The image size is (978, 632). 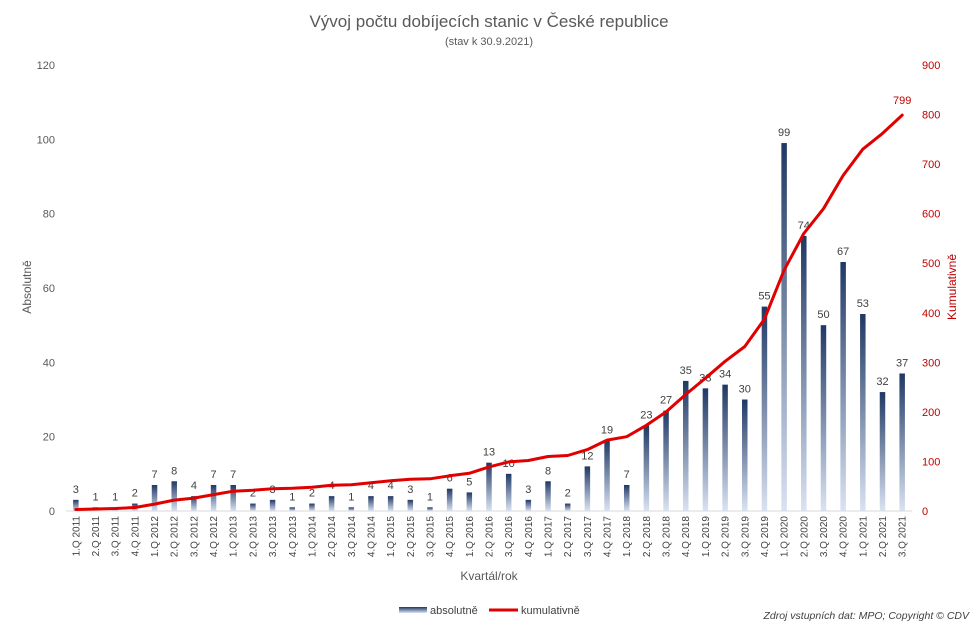 What do you see at coordinates (155, 537) in the screenshot?
I see `x-tick-label: 1.Q 2012` at bounding box center [155, 537].